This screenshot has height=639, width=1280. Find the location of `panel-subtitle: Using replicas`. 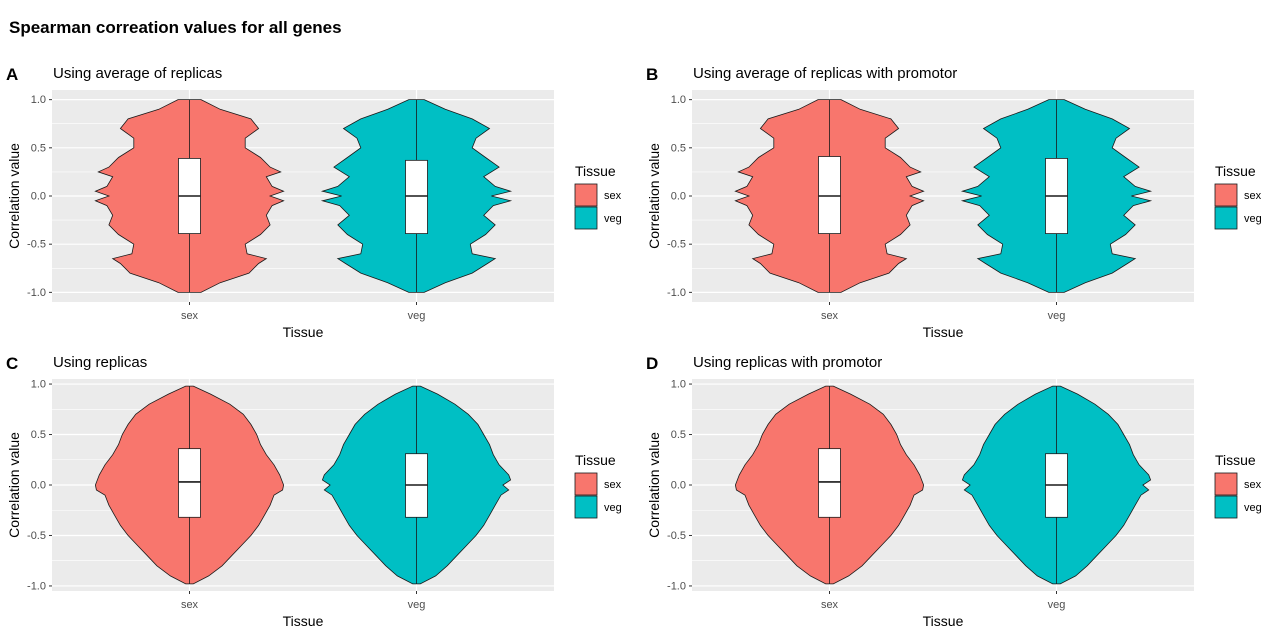

panel-subtitle: Using replicas is located at coordinates (100, 362).